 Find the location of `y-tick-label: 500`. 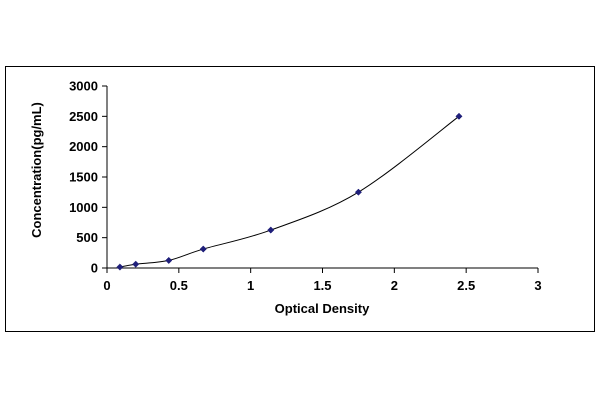

y-tick-label: 500 is located at coordinates (87, 237).